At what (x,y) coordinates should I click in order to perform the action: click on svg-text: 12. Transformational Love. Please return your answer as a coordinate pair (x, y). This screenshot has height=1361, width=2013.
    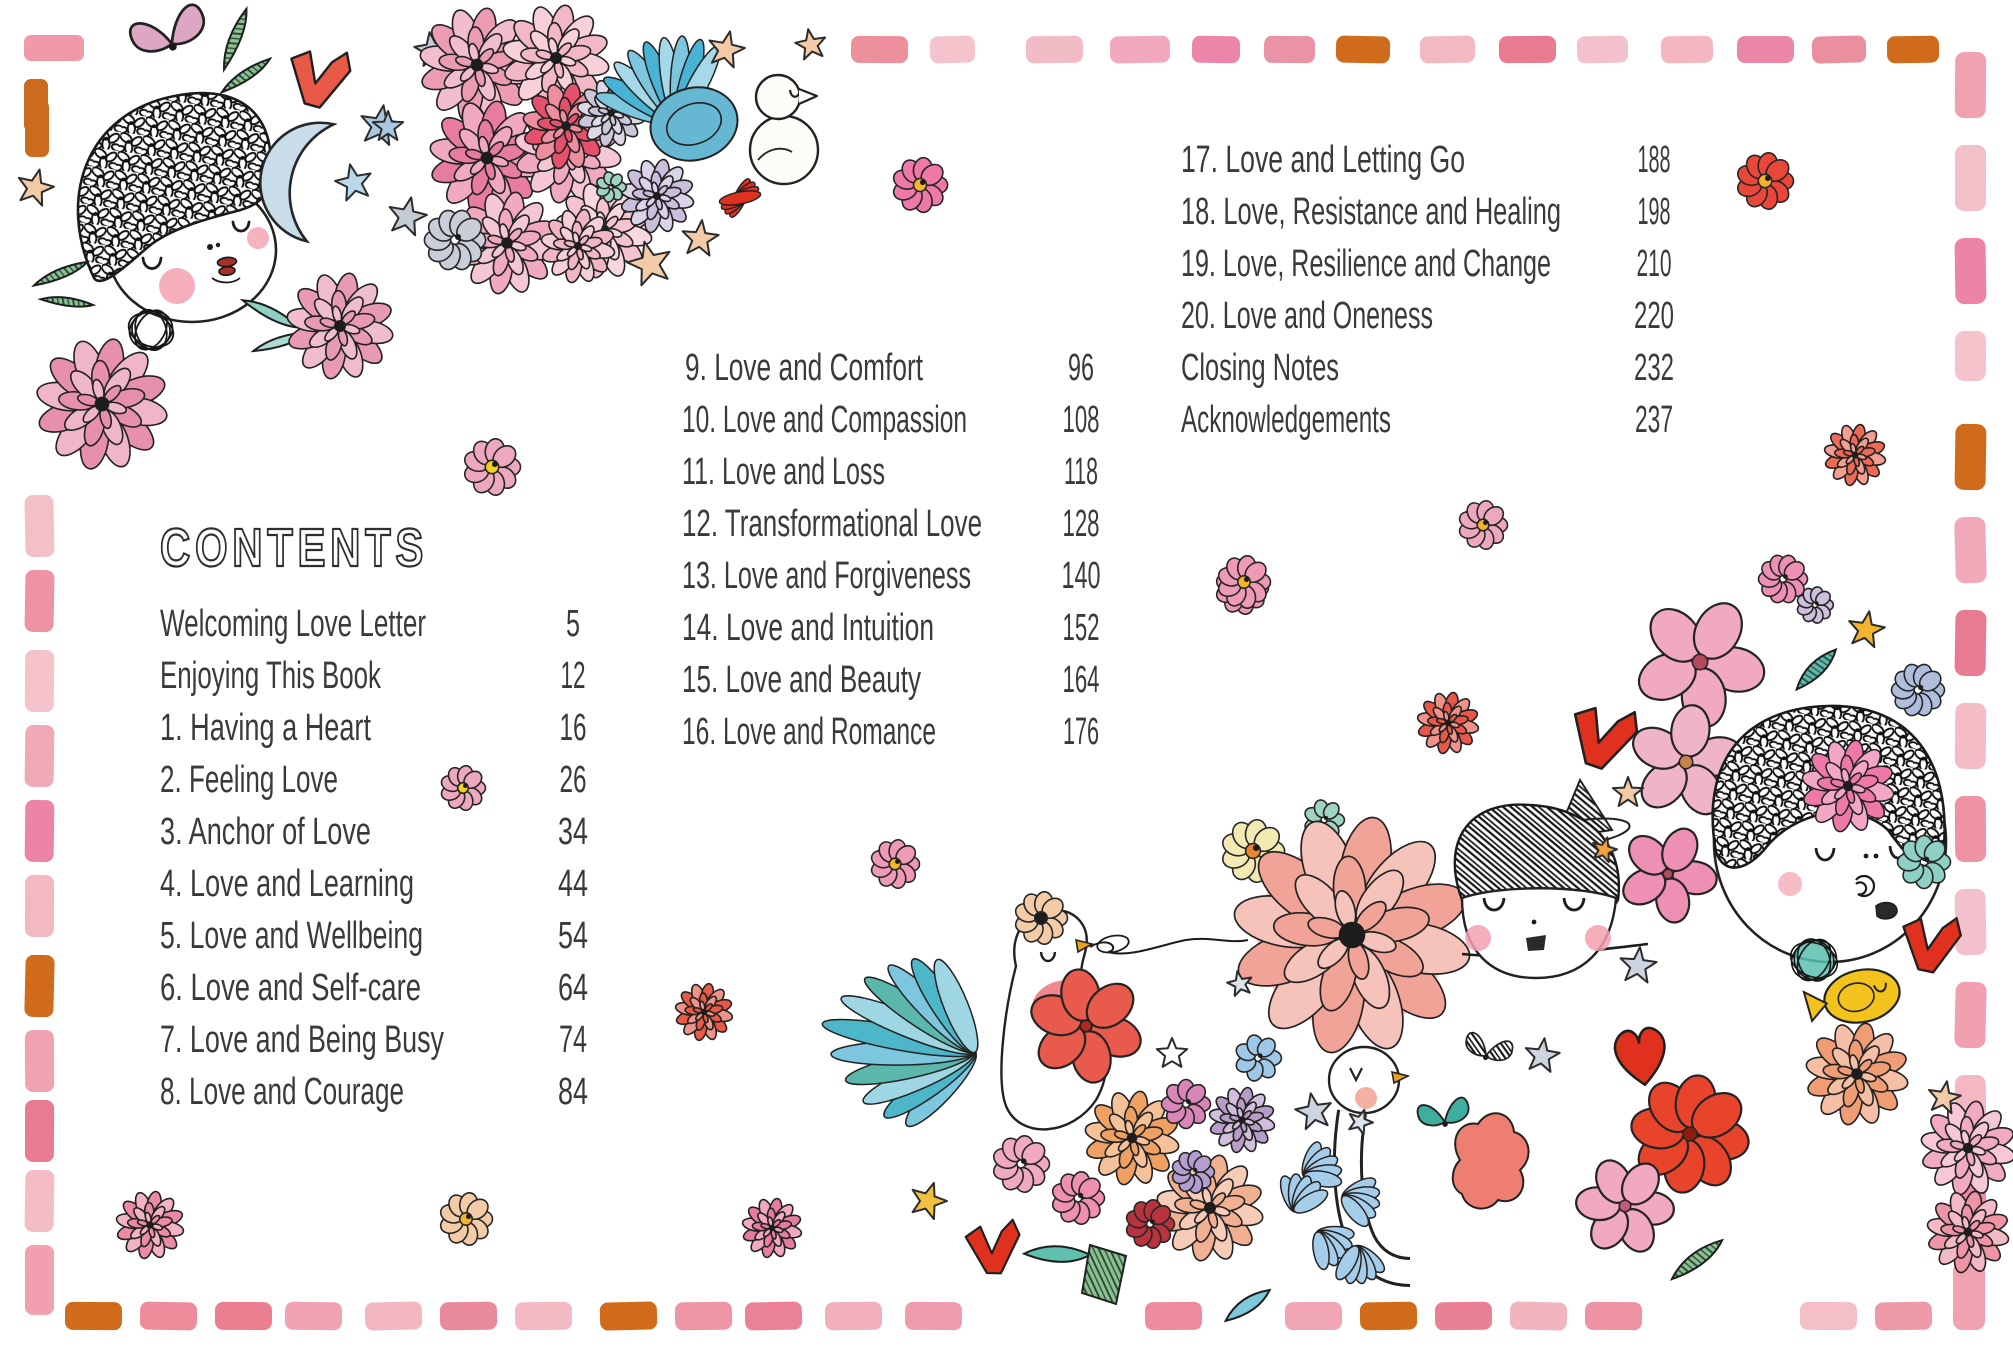
    Looking at the image, I should click on (832, 524).